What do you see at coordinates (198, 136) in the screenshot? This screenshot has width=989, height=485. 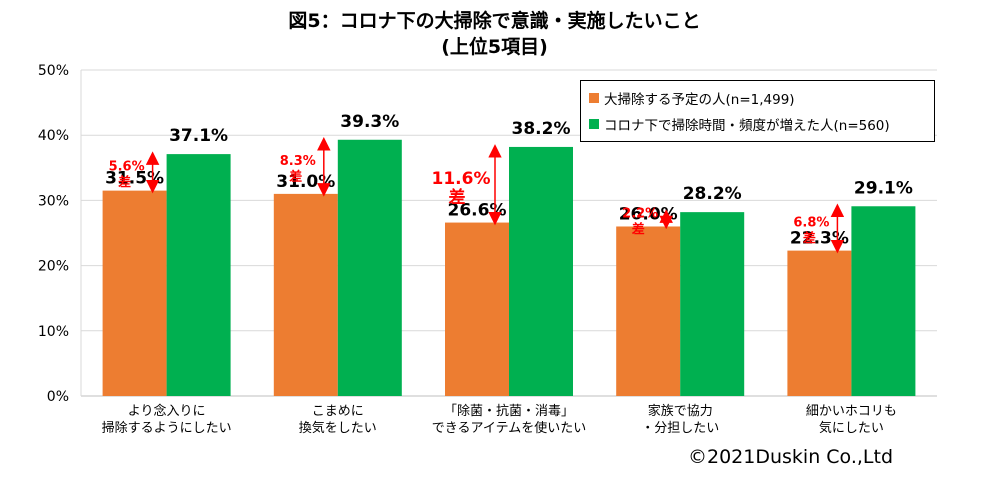 I see `data-label-series2: 37.1%` at bounding box center [198, 136].